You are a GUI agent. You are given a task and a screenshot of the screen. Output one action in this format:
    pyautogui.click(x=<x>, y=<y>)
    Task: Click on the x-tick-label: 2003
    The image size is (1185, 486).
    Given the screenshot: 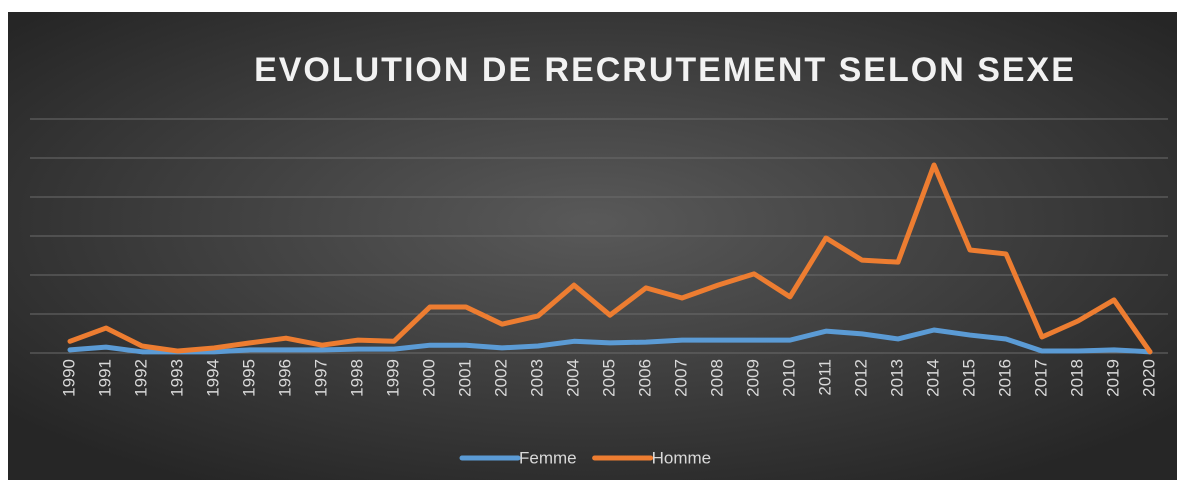 What is the action you would take?
    pyautogui.click(x=536, y=378)
    